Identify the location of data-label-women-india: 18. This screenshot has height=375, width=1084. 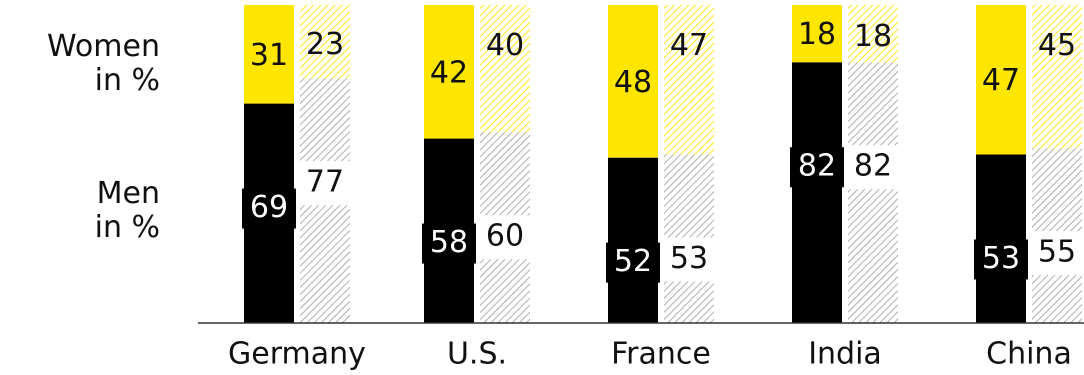
(817, 34).